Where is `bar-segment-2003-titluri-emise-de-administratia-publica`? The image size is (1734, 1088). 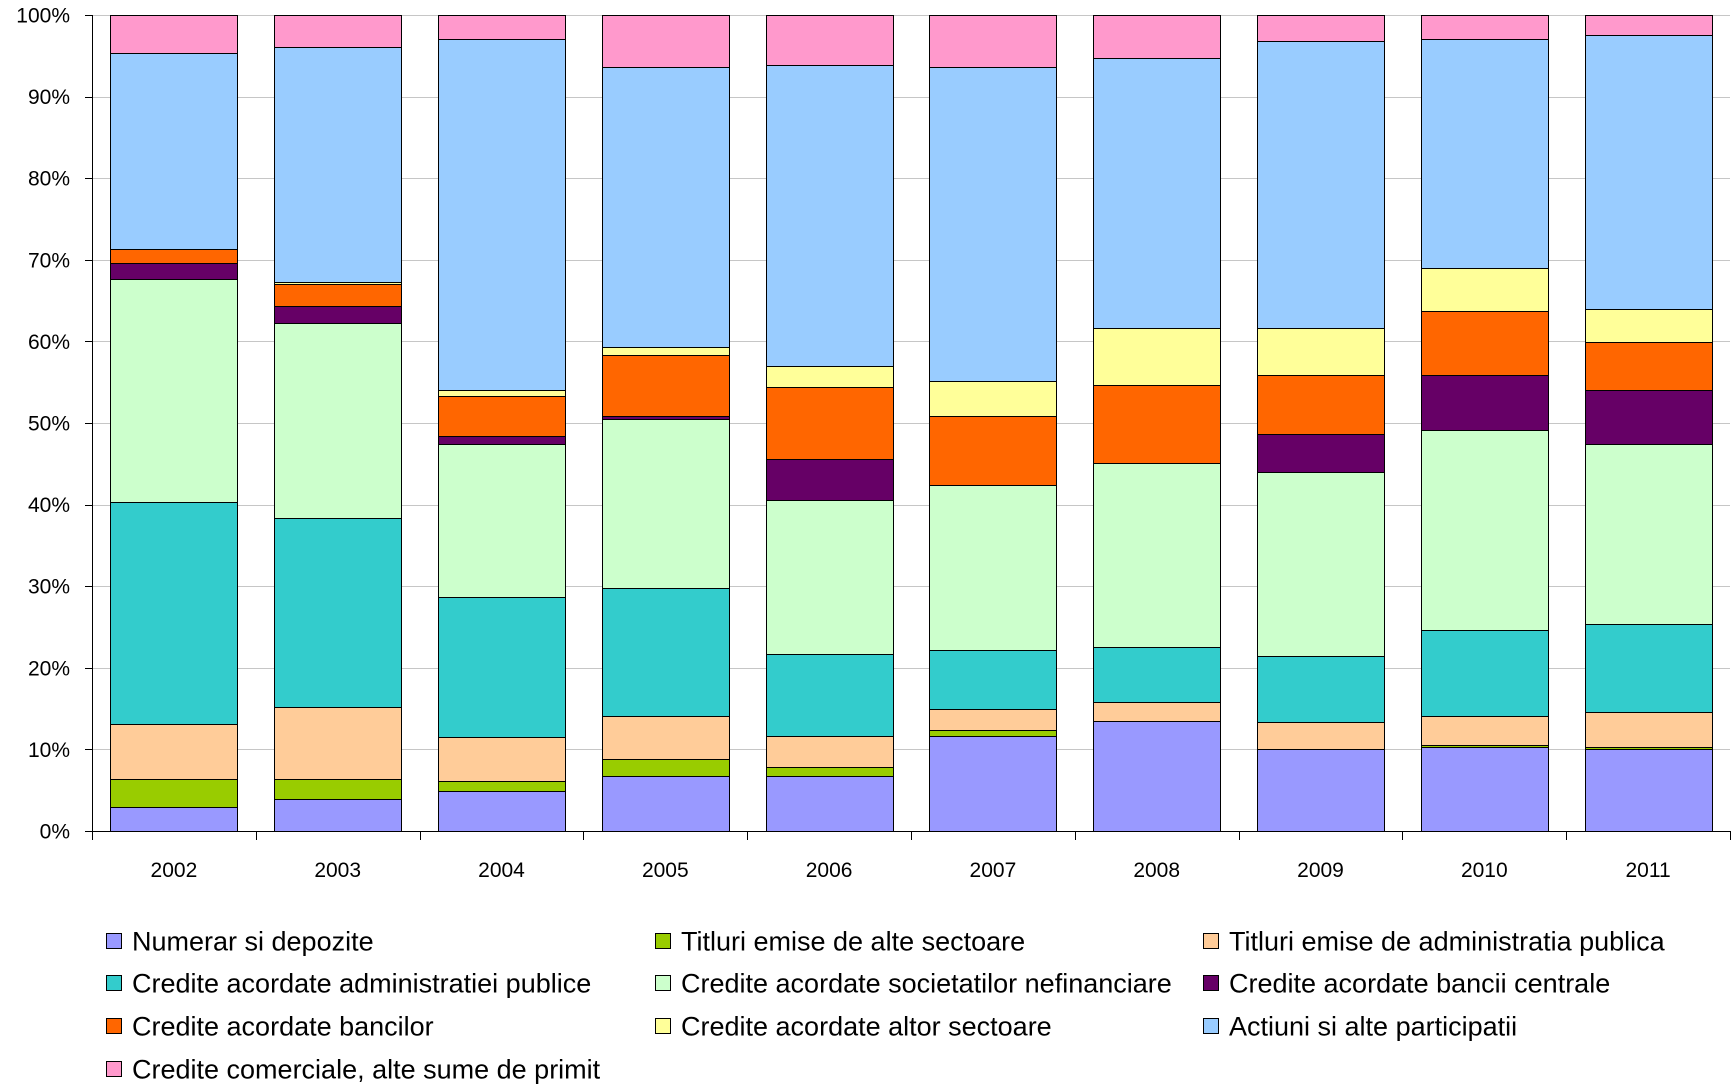 bar-segment-2003-titluri-emise-de-administratia-publica is located at coordinates (338, 743).